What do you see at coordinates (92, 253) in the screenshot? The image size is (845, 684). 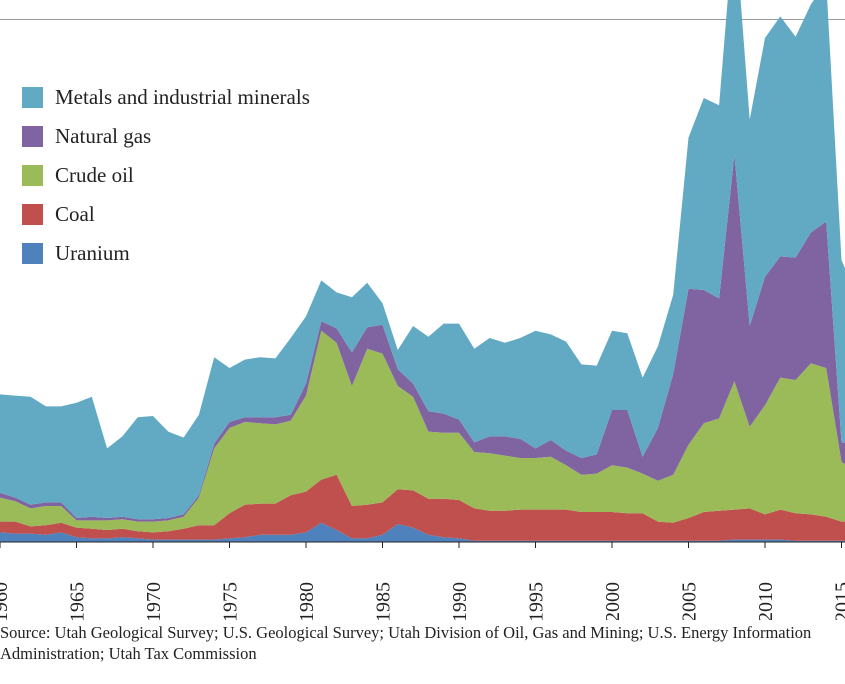 I see `legend-label-uranium: Uranium` at bounding box center [92, 253].